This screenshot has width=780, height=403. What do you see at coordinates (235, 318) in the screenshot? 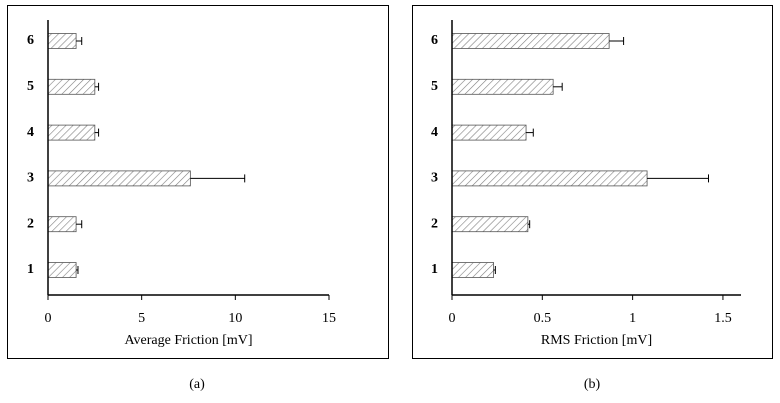
I see `x-tick-label: 10` at bounding box center [235, 318].